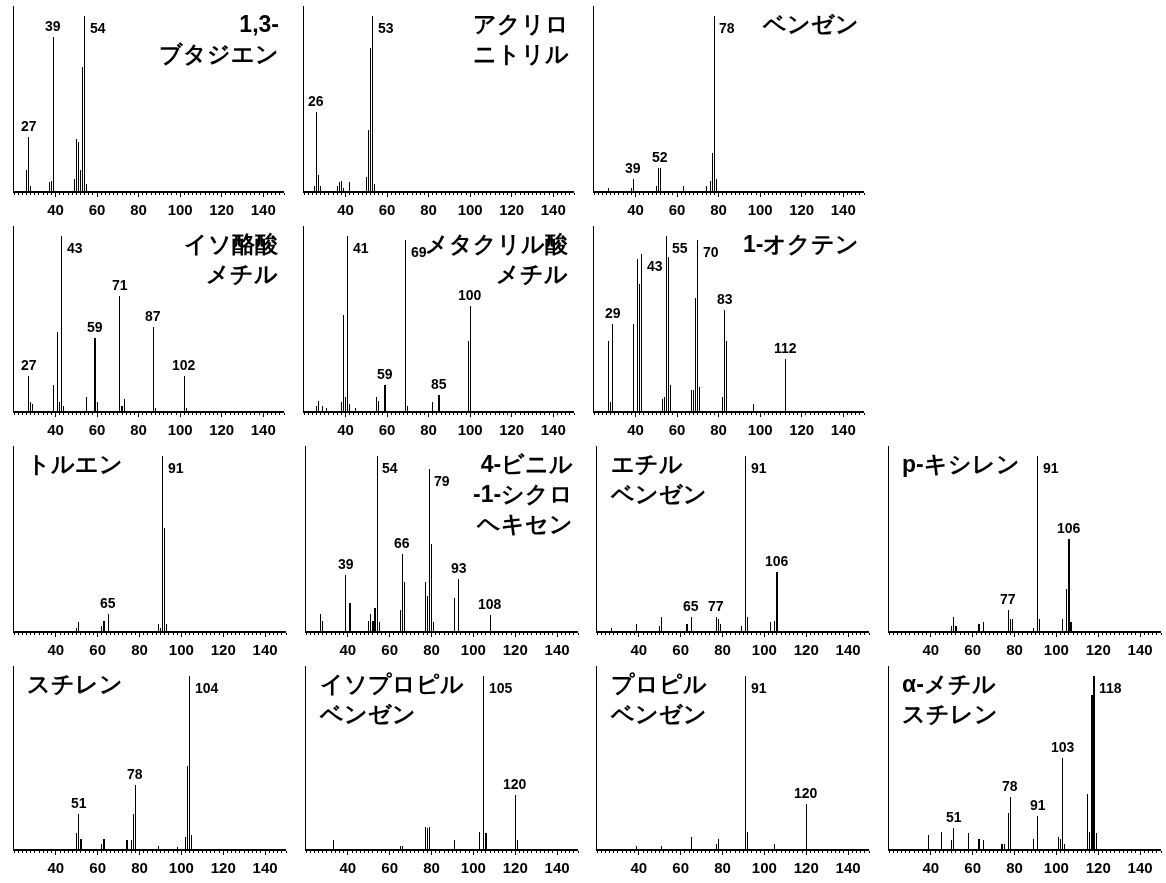 Image resolution: width=1166 pixels, height=883 pixels. I want to click on annotation: 93, so click(458, 568).